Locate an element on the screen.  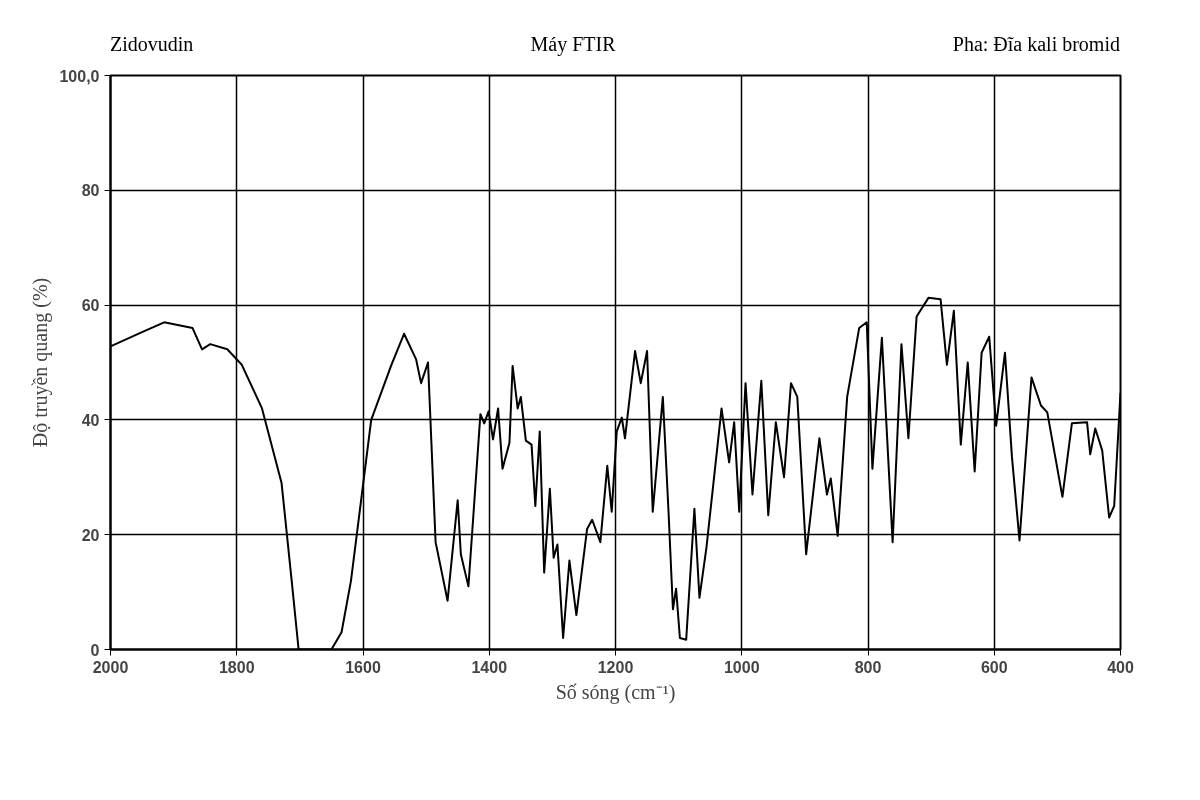
y-tick-label: 100,0 is located at coordinates (79, 76).